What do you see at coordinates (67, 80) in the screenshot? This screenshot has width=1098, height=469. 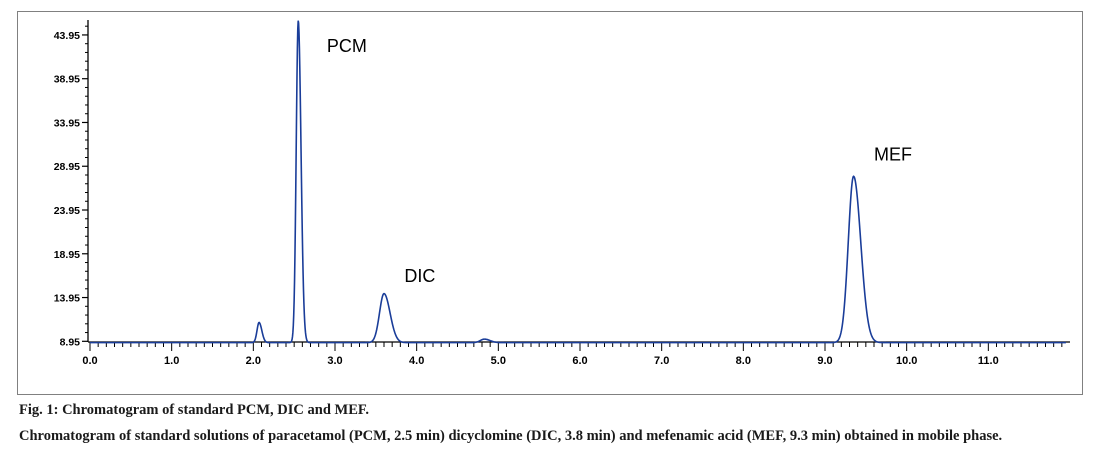 I see `y-tick-label: 38.95` at bounding box center [67, 80].